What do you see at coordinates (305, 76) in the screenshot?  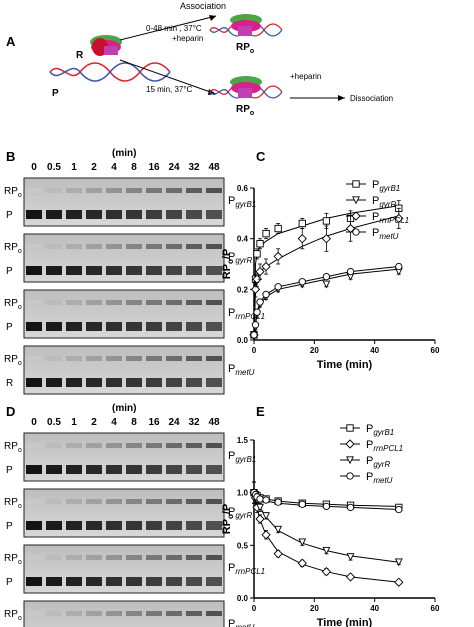 I see `dissociation-heparin: +heparin` at bounding box center [305, 76].